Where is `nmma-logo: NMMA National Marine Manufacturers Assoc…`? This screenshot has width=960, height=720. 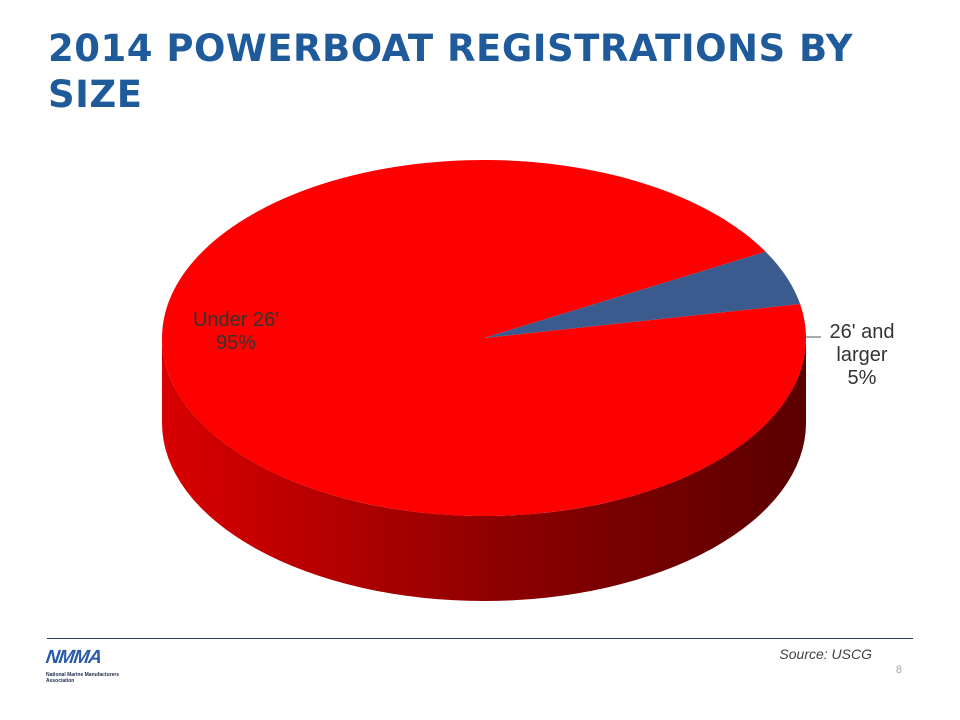
nmma-logo: NMMA National Marine Manufacturers Assoc… is located at coordinates (85, 670).